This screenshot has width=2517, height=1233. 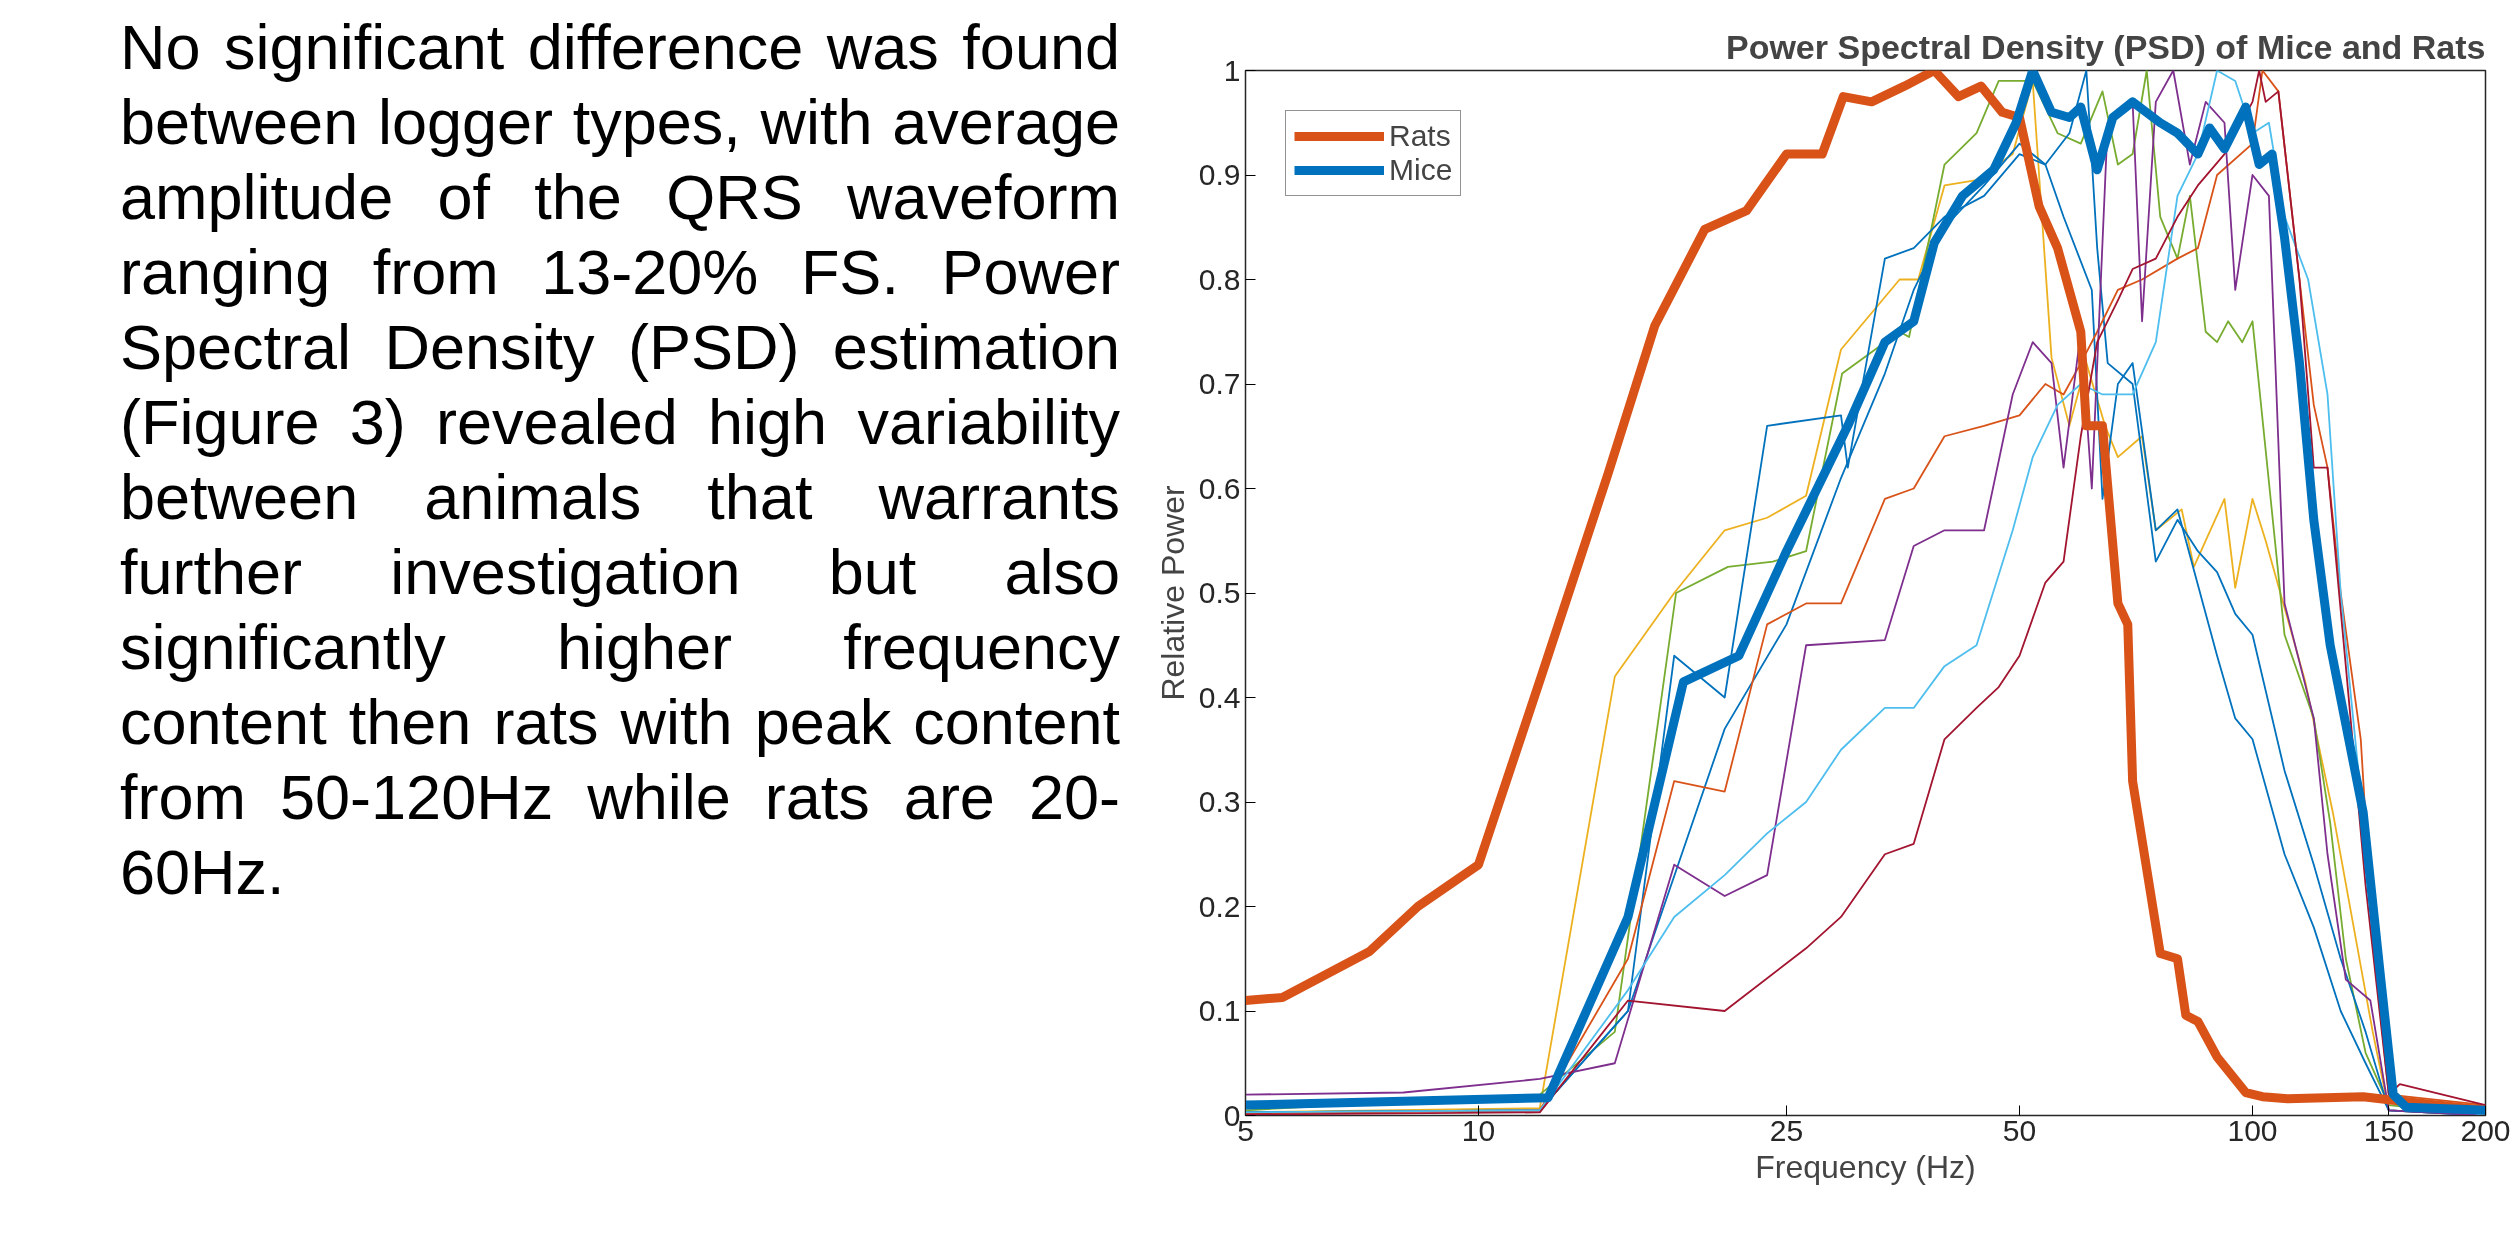 I want to click on y-tick-label: 0.1, so click(x=1219, y=1010).